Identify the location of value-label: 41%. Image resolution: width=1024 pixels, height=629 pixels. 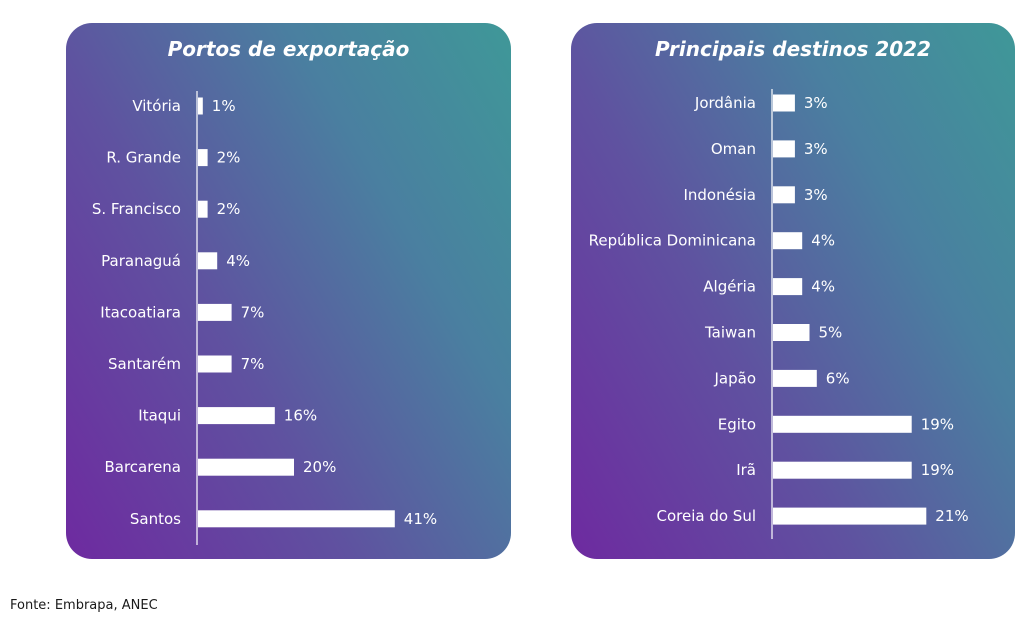
(420, 519).